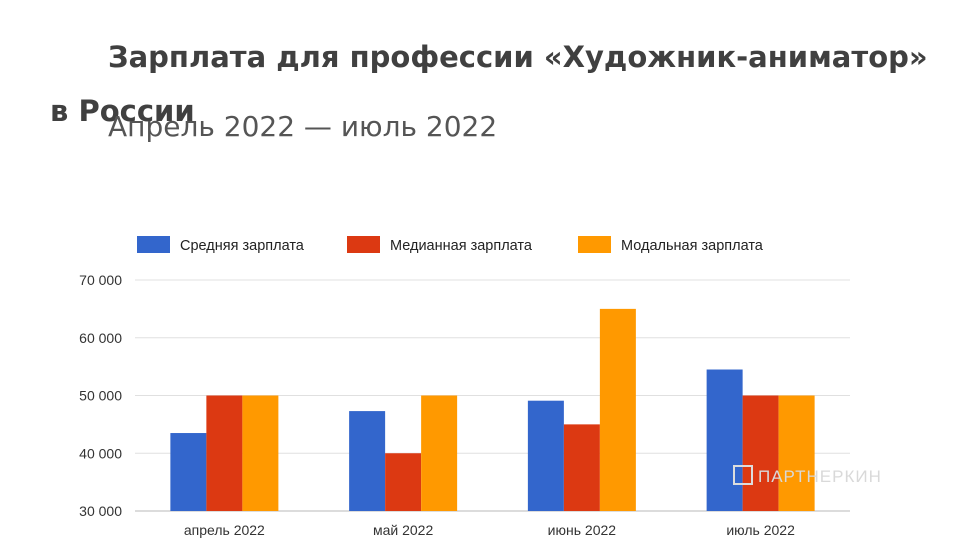 The width and height of the screenshot is (974, 554). What do you see at coordinates (743, 475) in the screenshot?
I see `watermark-logo-icon` at bounding box center [743, 475].